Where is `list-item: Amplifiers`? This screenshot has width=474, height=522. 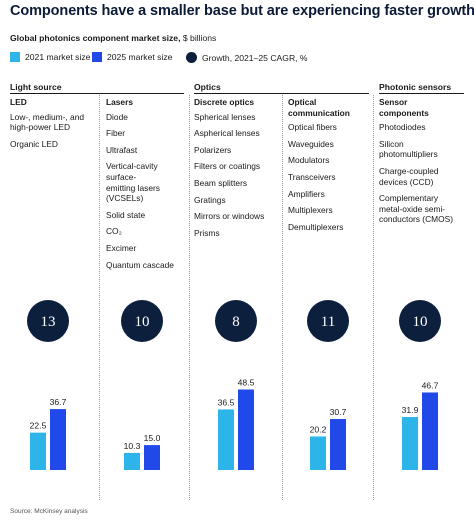
list-item: Amplifiers is located at coordinates (306, 193).